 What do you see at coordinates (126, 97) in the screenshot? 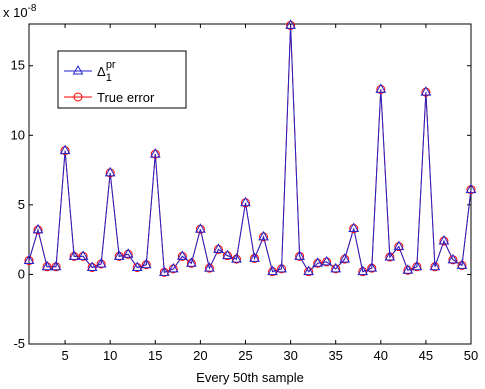
I see `legend-label-true-error: True error` at bounding box center [126, 97].